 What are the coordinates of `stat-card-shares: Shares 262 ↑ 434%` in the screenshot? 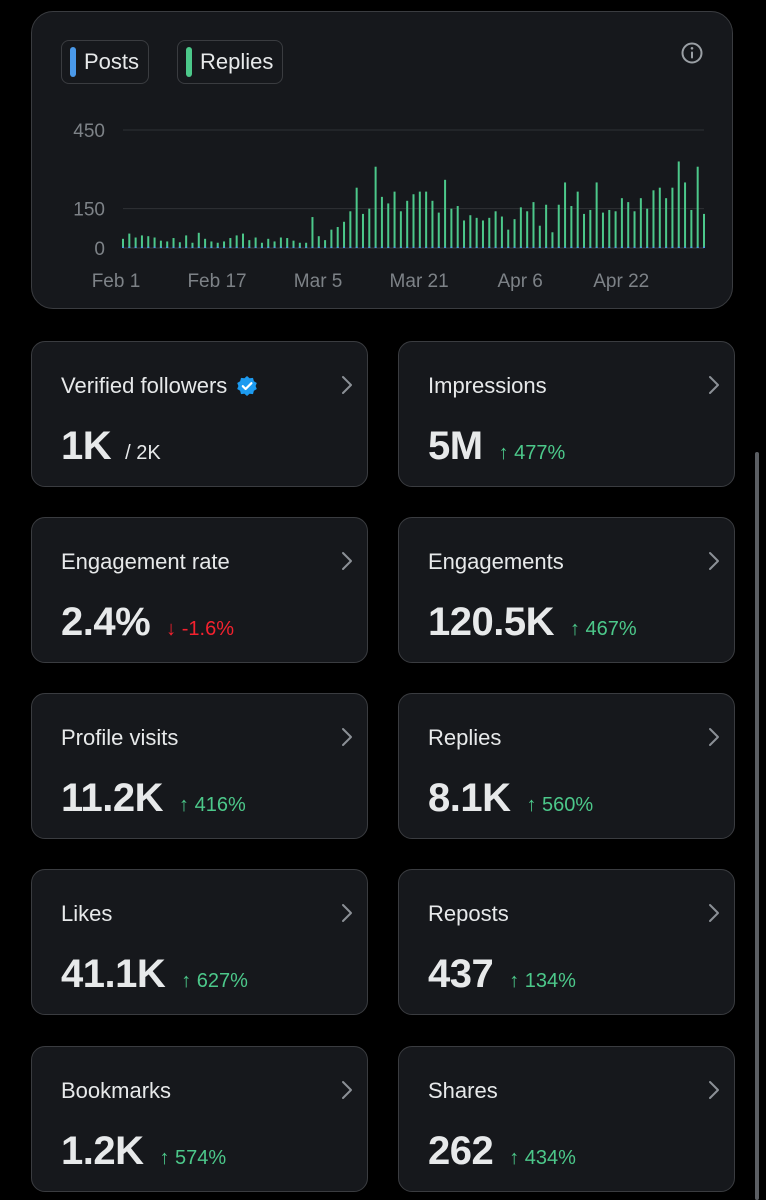 It's located at (566, 1119).